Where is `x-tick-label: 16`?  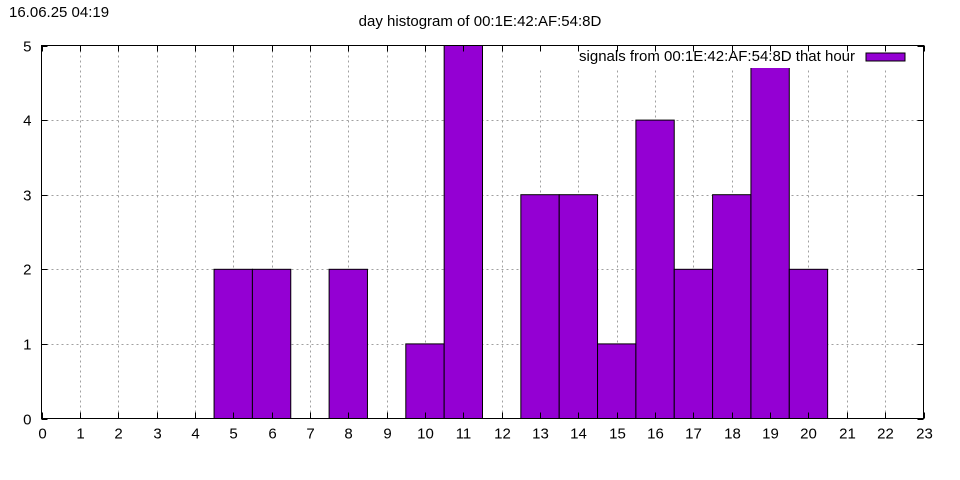 x-tick-label: 16 is located at coordinates (655, 434).